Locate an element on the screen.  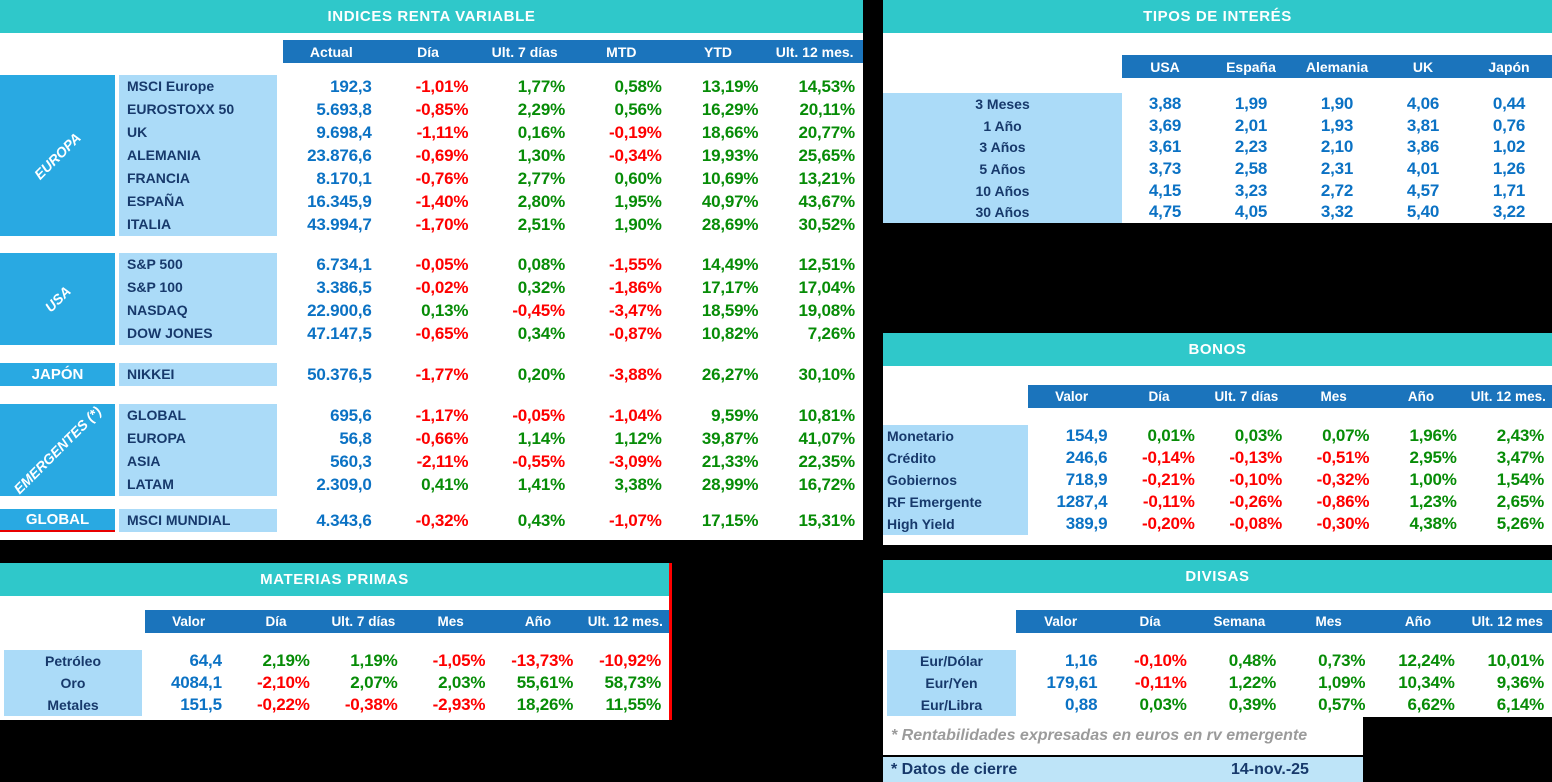
value-cell: 1,77% is located at coordinates (541, 86).